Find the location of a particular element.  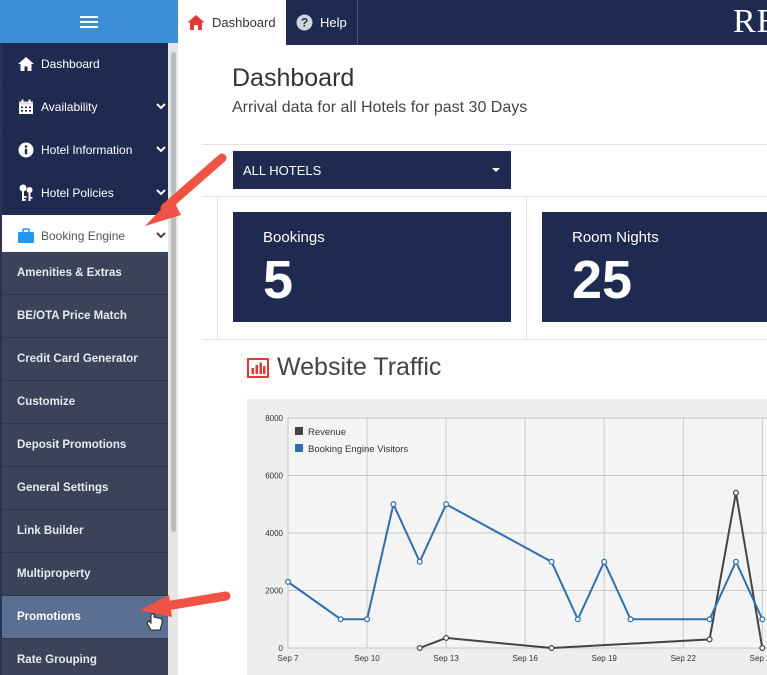

sidebar-item-label: Booking Engine is located at coordinates (83, 236).